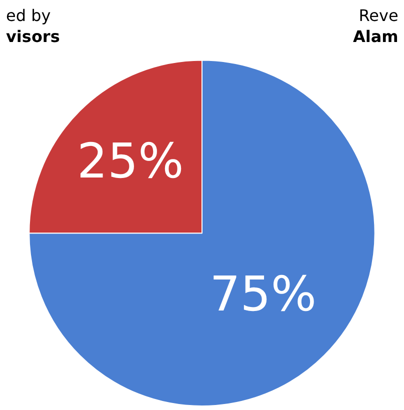 Image resolution: width=404 pixels, height=410 pixels. What do you see at coordinates (263, 294) in the screenshot?
I see `data-label: 75%` at bounding box center [263, 294].